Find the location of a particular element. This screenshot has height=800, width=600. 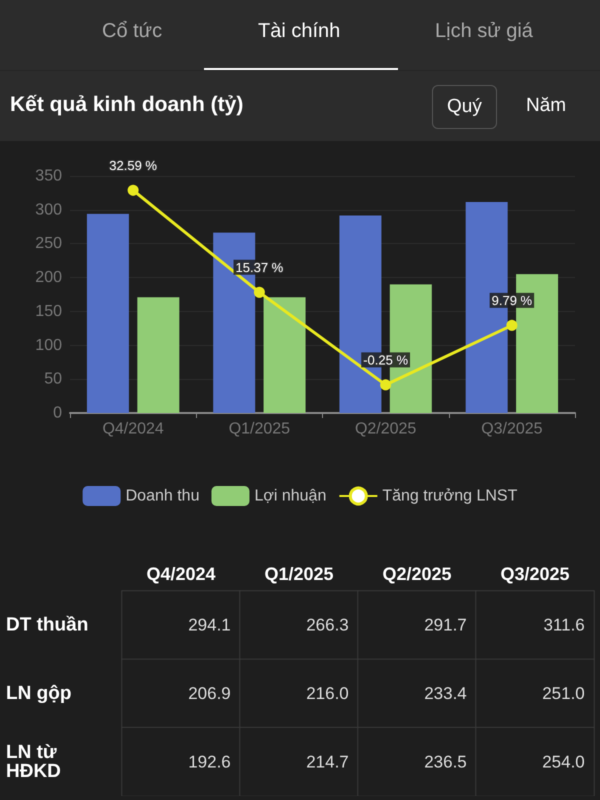

data-label: 9.79 % is located at coordinates (512, 300).